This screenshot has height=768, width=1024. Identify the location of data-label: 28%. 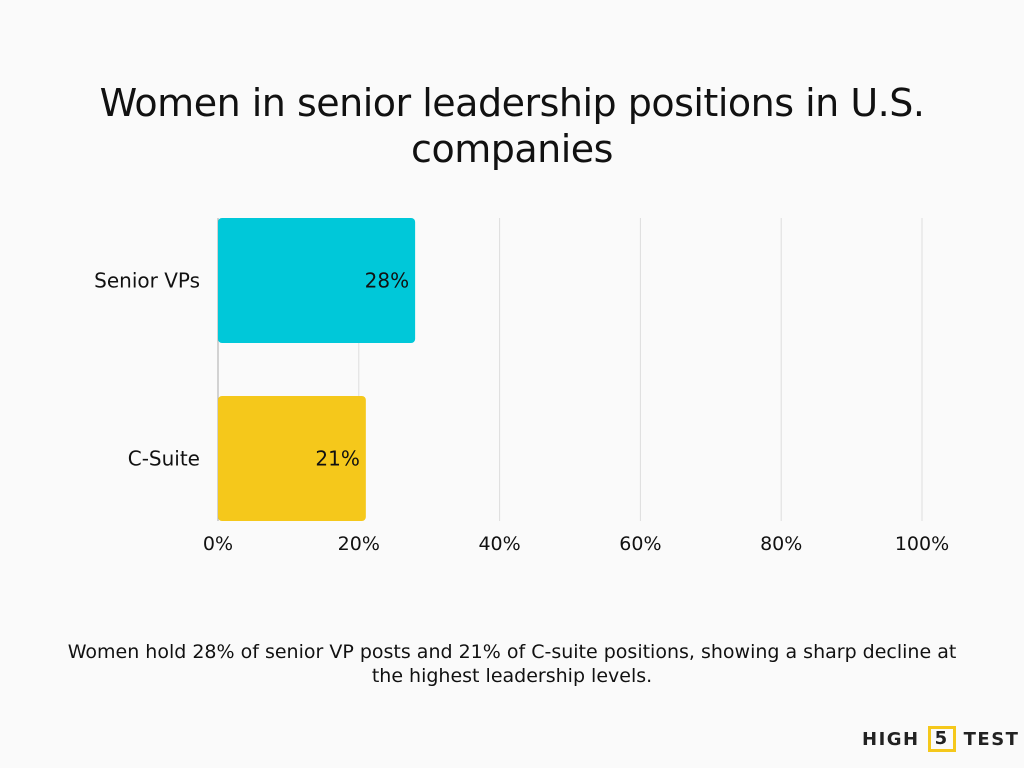
(387, 281).